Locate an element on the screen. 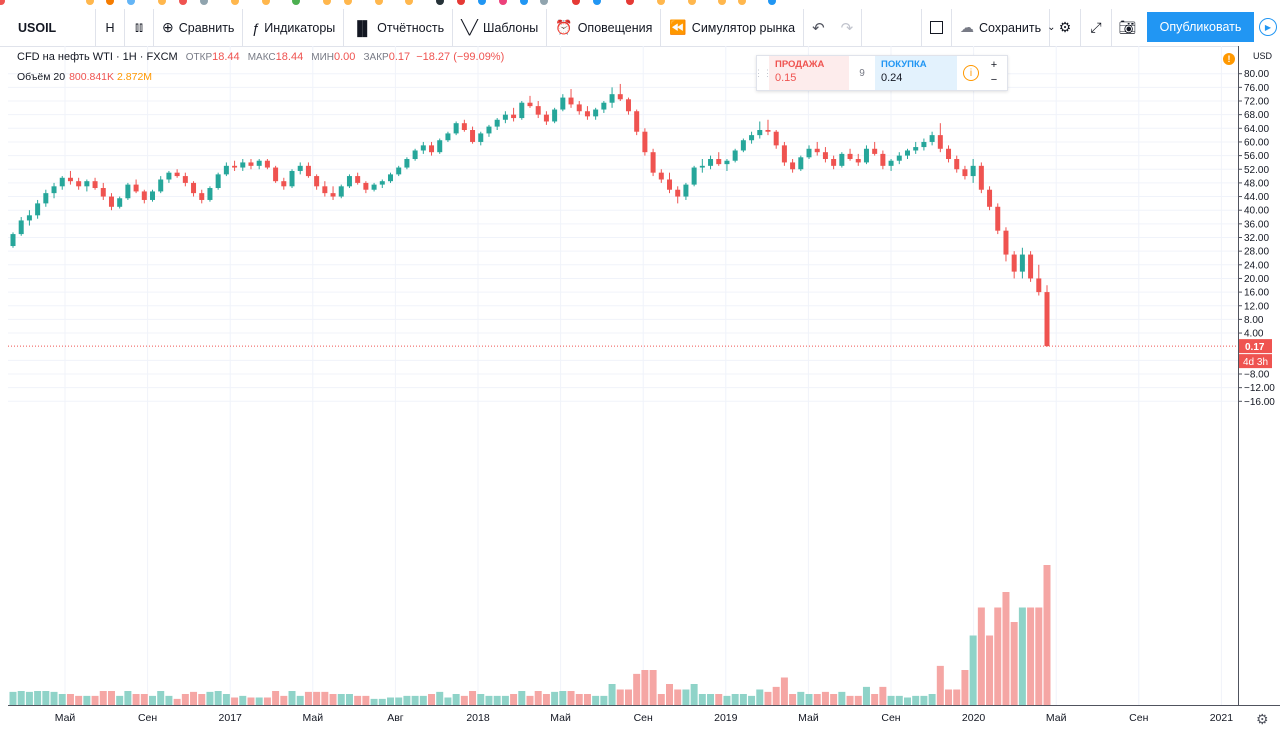 This screenshot has height=733, width=1280. info-button: i is located at coordinates (971, 73).